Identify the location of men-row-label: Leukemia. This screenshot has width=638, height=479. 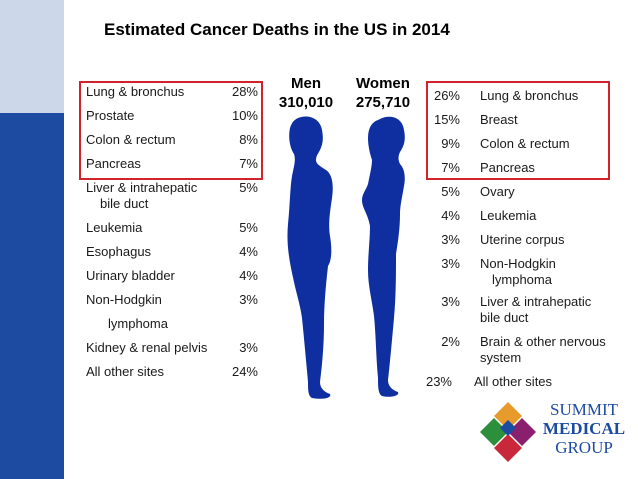
(114, 227).